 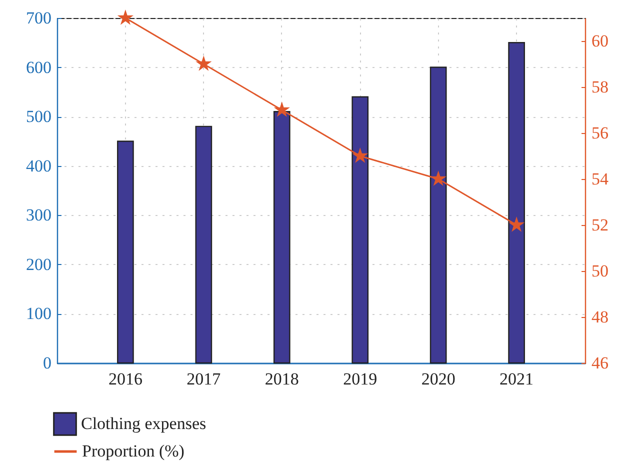 What do you see at coordinates (438, 379) in the screenshot?
I see `x-tick-label: 2020` at bounding box center [438, 379].